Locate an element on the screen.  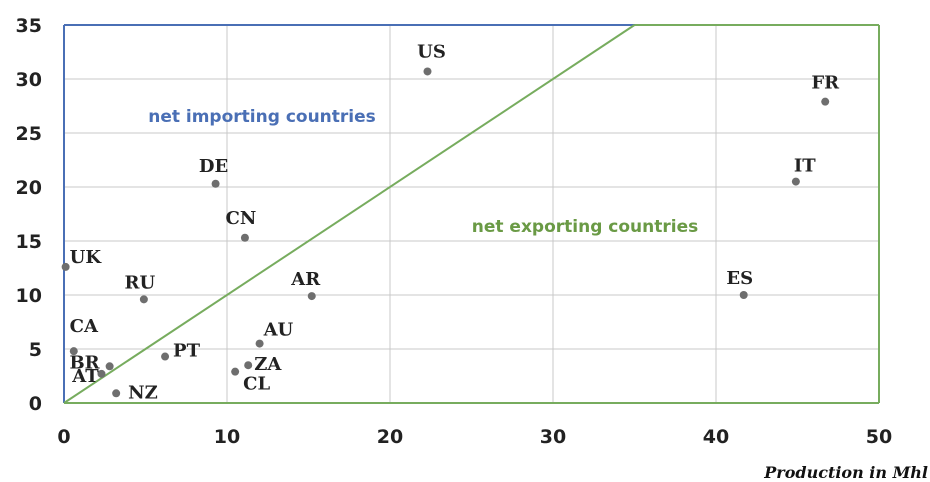
x-tick-label: 50 is located at coordinates (879, 437).